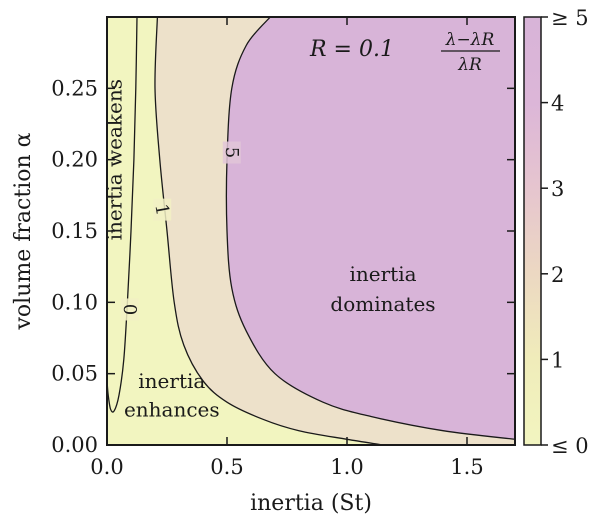  I want to click on region-annotation-2: enhances, so click(172, 409).